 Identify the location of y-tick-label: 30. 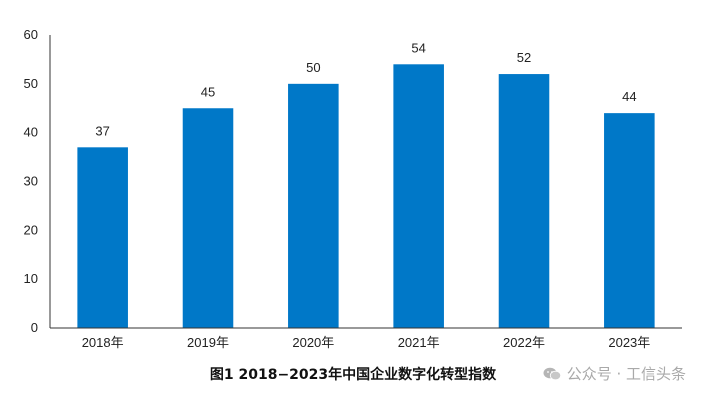
(31, 181).